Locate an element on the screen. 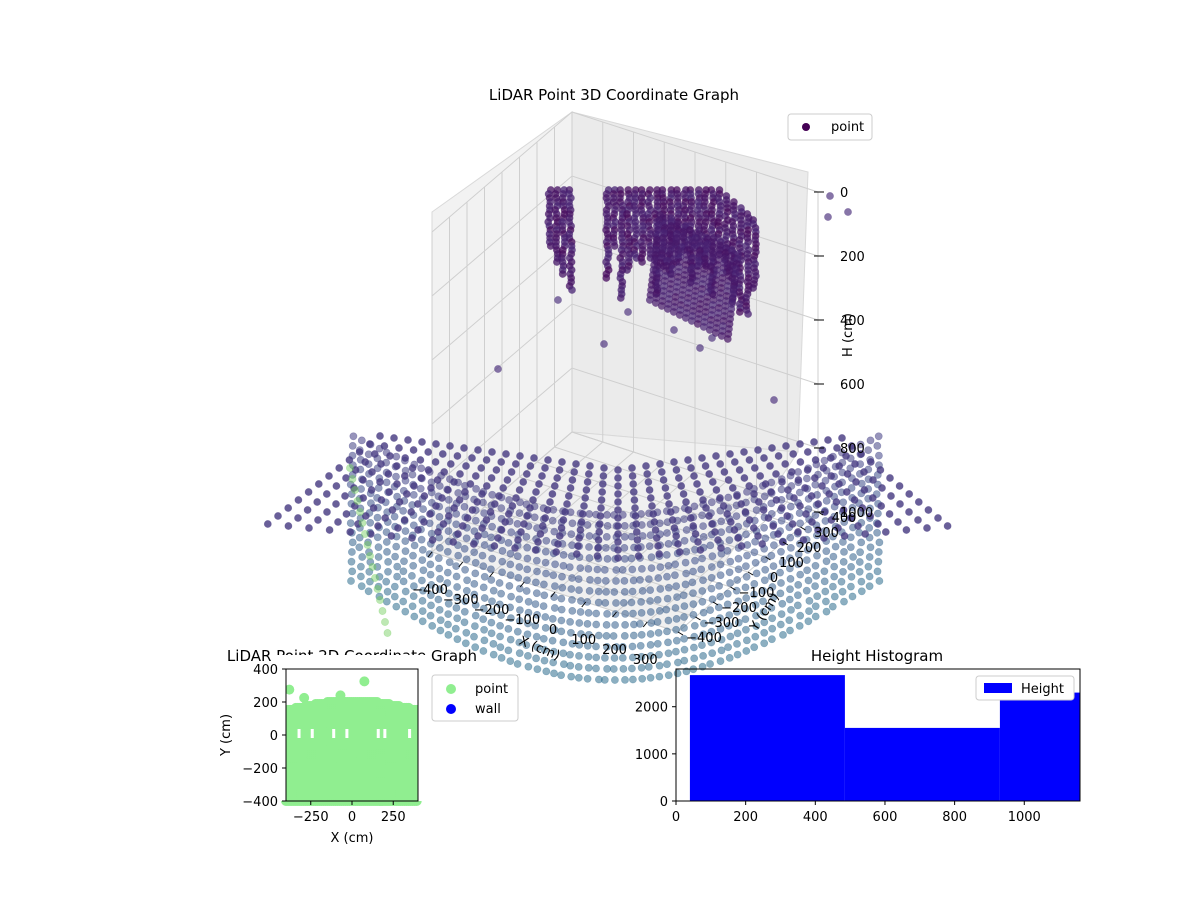 Image resolution: width=1200 pixels, height=900 pixels. legend-3d-marker is located at coordinates (806, 127).